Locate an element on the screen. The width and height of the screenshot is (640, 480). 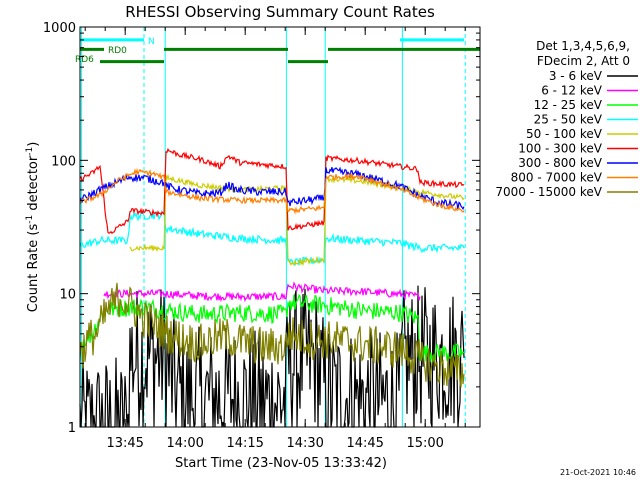
x-tick-label-3: 14:30 is located at coordinates (304, 443).